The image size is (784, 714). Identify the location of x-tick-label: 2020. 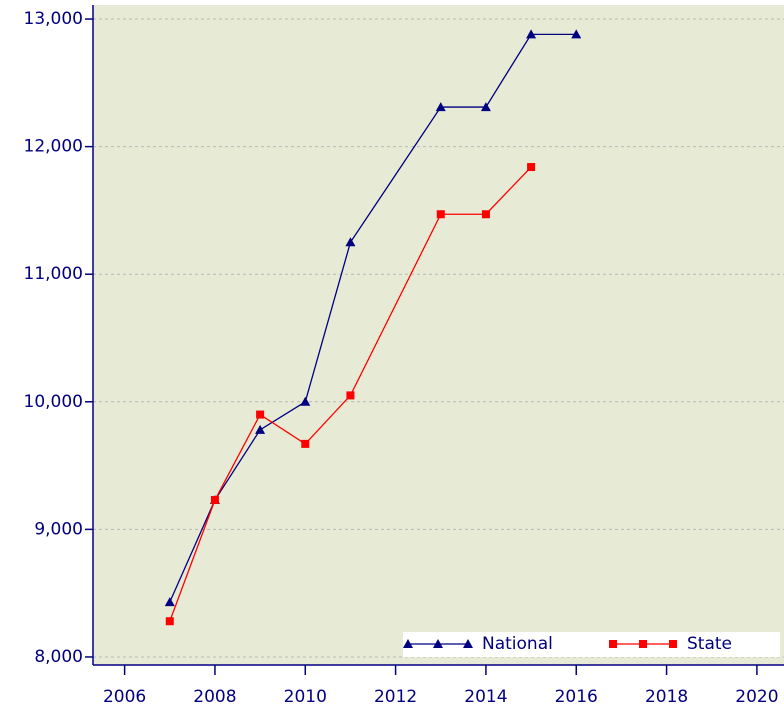
(756, 697).